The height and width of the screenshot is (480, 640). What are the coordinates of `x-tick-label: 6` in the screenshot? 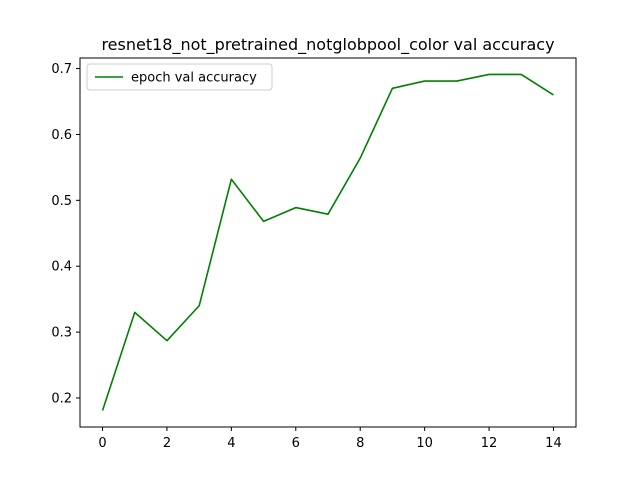 It's located at (296, 443).